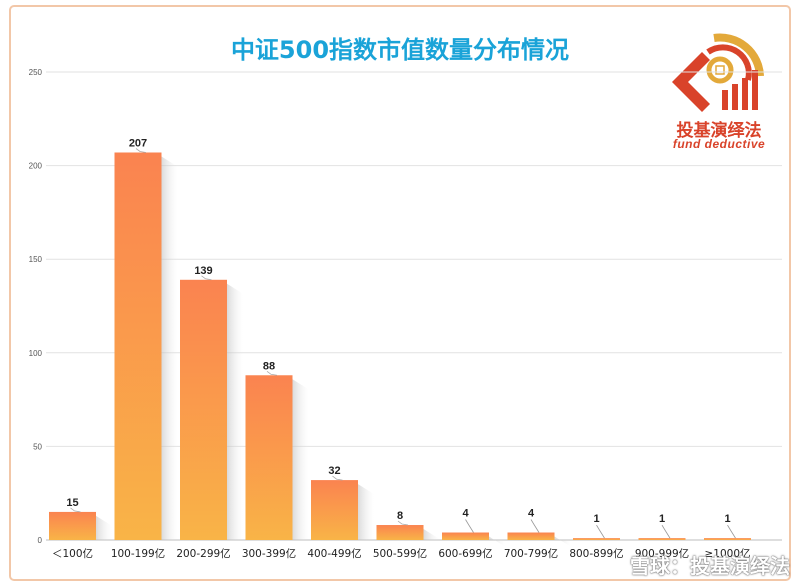 This screenshot has width=800, height=587. Describe the element at coordinates (727, 553) in the screenshot. I see `x-tick-label: ≥1000亿` at that location.